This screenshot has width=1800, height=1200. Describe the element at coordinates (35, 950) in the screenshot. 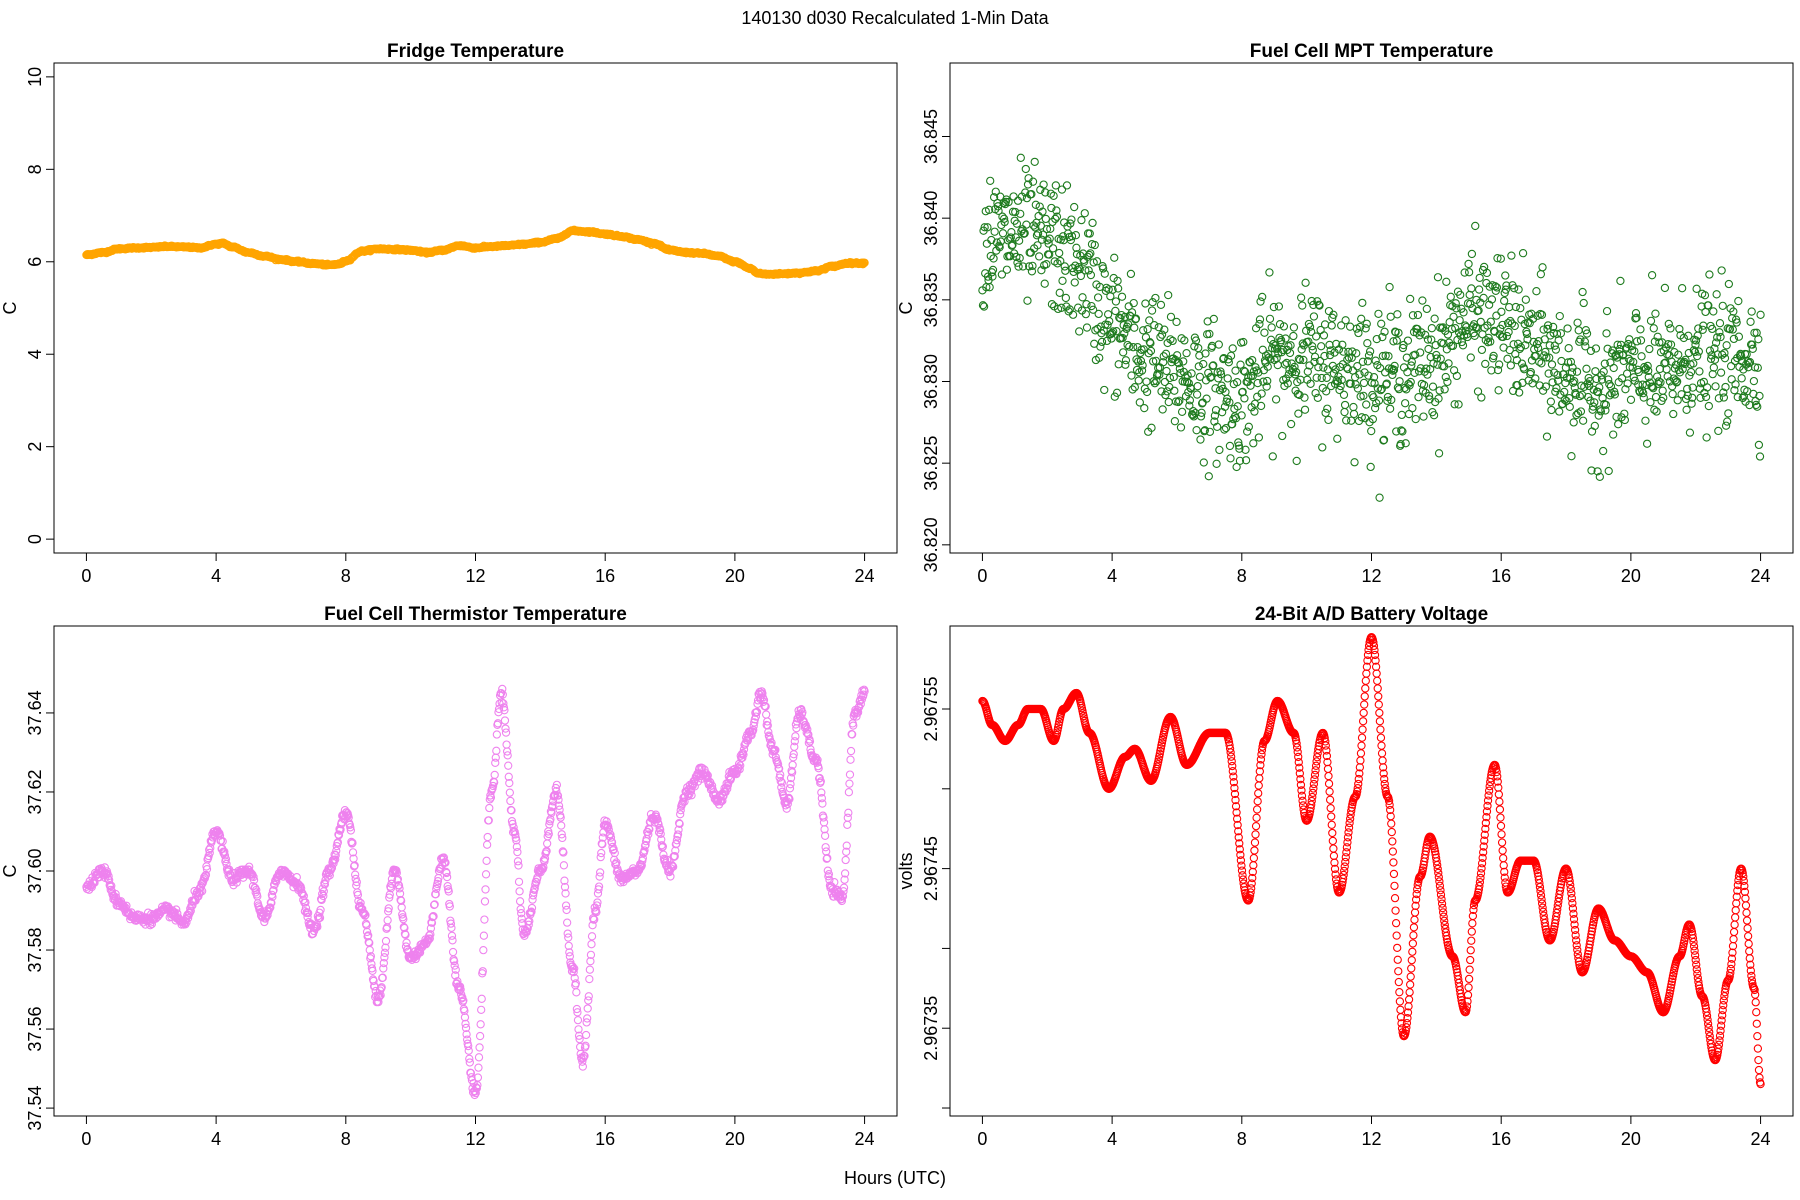

I see `y-tick-label: 37.58` at that location.